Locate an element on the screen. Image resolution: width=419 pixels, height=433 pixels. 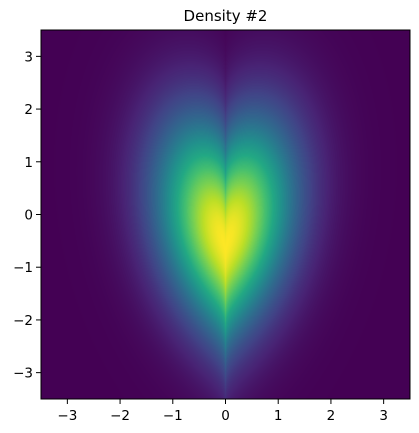
x-axis: −3 −2 −1 0 1 2 3 is located at coordinates (222, 411).